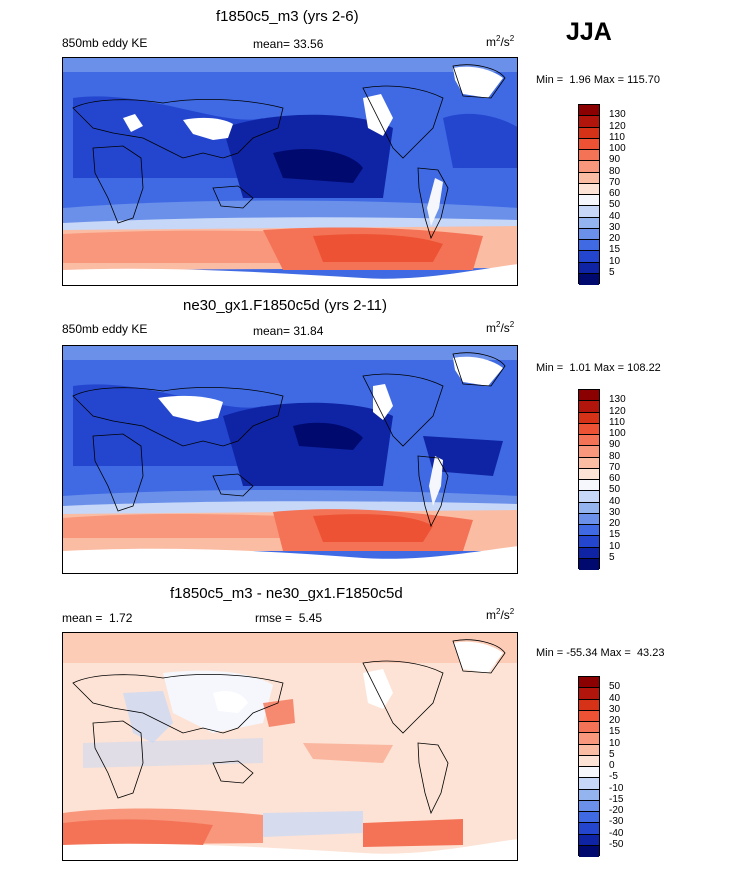 The height and width of the screenshot is (872, 733). What do you see at coordinates (612, 765) in the screenshot?
I see `colorbar-tick-label: 0` at bounding box center [612, 765].